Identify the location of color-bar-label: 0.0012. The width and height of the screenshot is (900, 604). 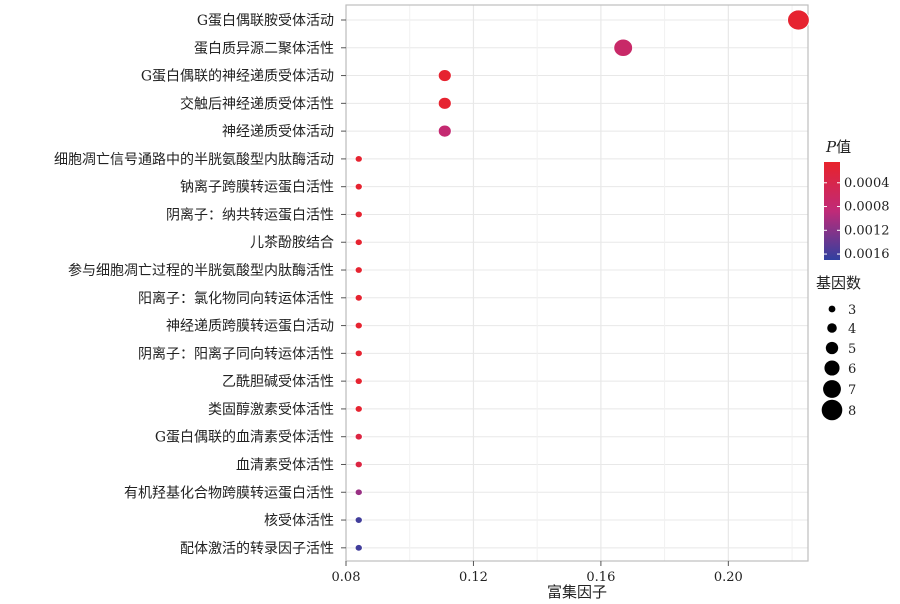
(867, 230).